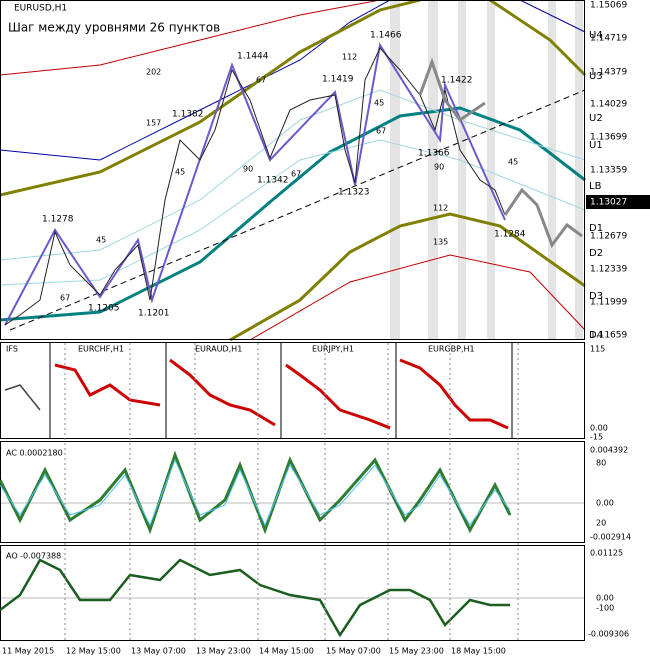 The width and height of the screenshot is (650, 660). I want to click on axis-label: 115, so click(597, 349).